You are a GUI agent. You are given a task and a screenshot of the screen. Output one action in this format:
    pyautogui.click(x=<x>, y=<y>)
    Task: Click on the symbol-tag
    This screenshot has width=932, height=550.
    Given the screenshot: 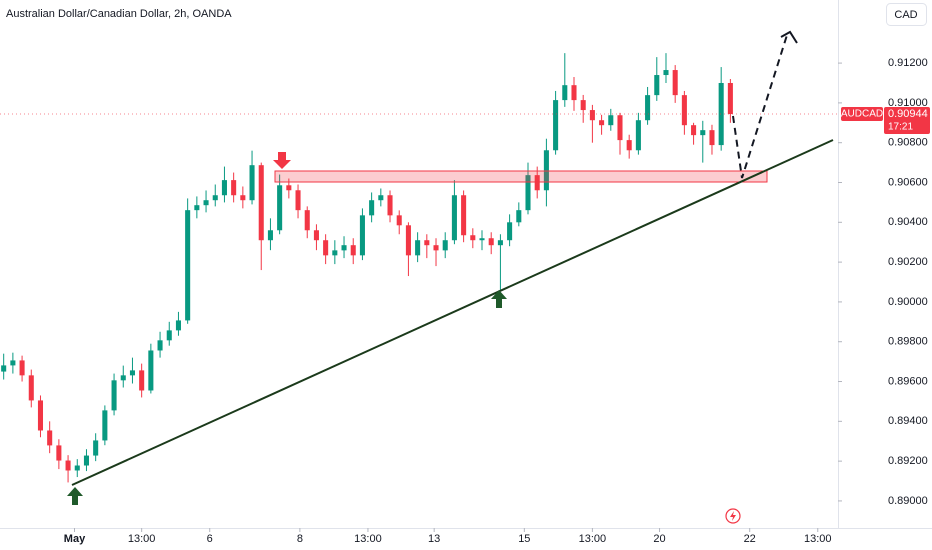 What is the action you would take?
    pyautogui.click(x=862, y=114)
    